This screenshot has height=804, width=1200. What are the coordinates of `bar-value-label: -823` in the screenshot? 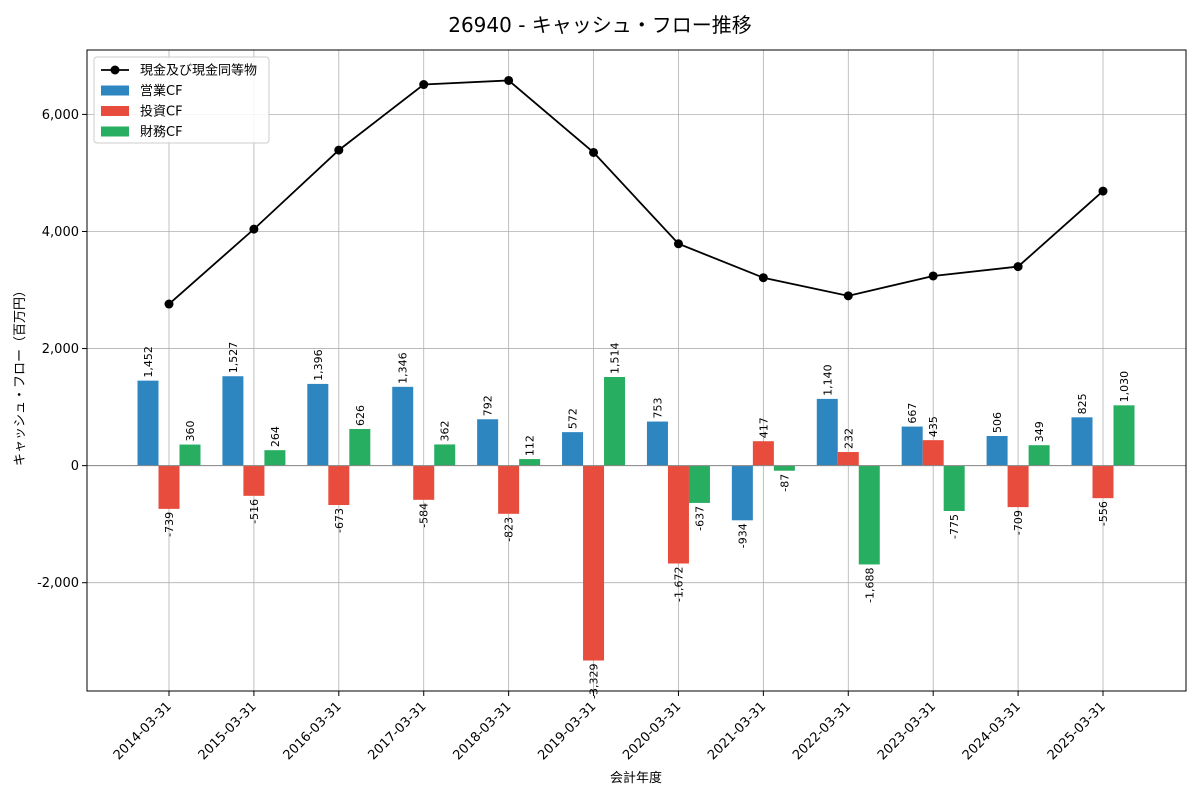 It's located at (509, 529).